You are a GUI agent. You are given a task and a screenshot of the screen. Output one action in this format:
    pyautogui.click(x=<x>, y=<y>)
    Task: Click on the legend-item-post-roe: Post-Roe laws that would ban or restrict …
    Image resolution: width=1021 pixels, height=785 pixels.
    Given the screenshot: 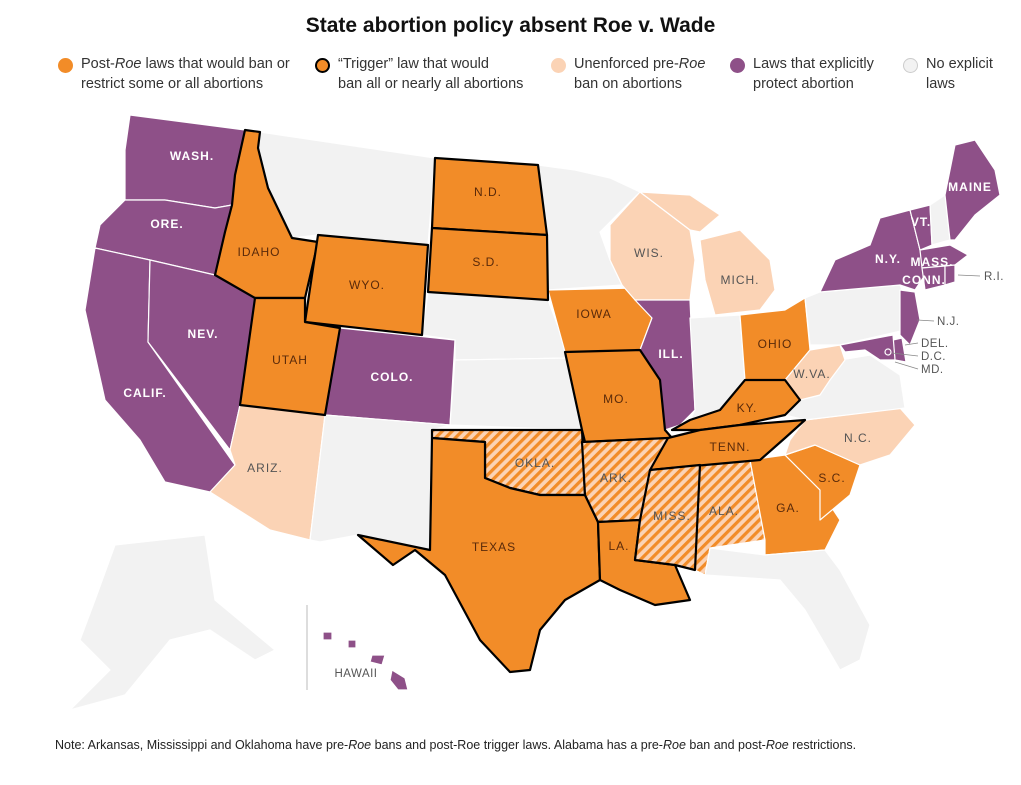 What is the action you would take?
    pyautogui.click(x=174, y=74)
    